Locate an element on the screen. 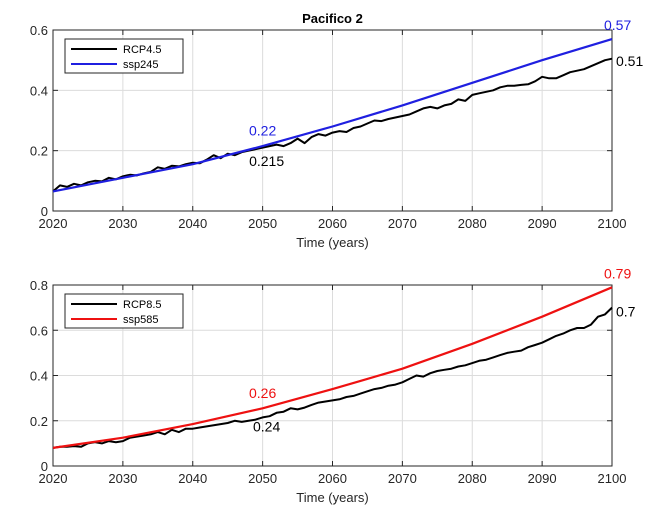 Image resolution: width=669 pixels, height=515 pixels. data-label: 0.7 is located at coordinates (626, 312).